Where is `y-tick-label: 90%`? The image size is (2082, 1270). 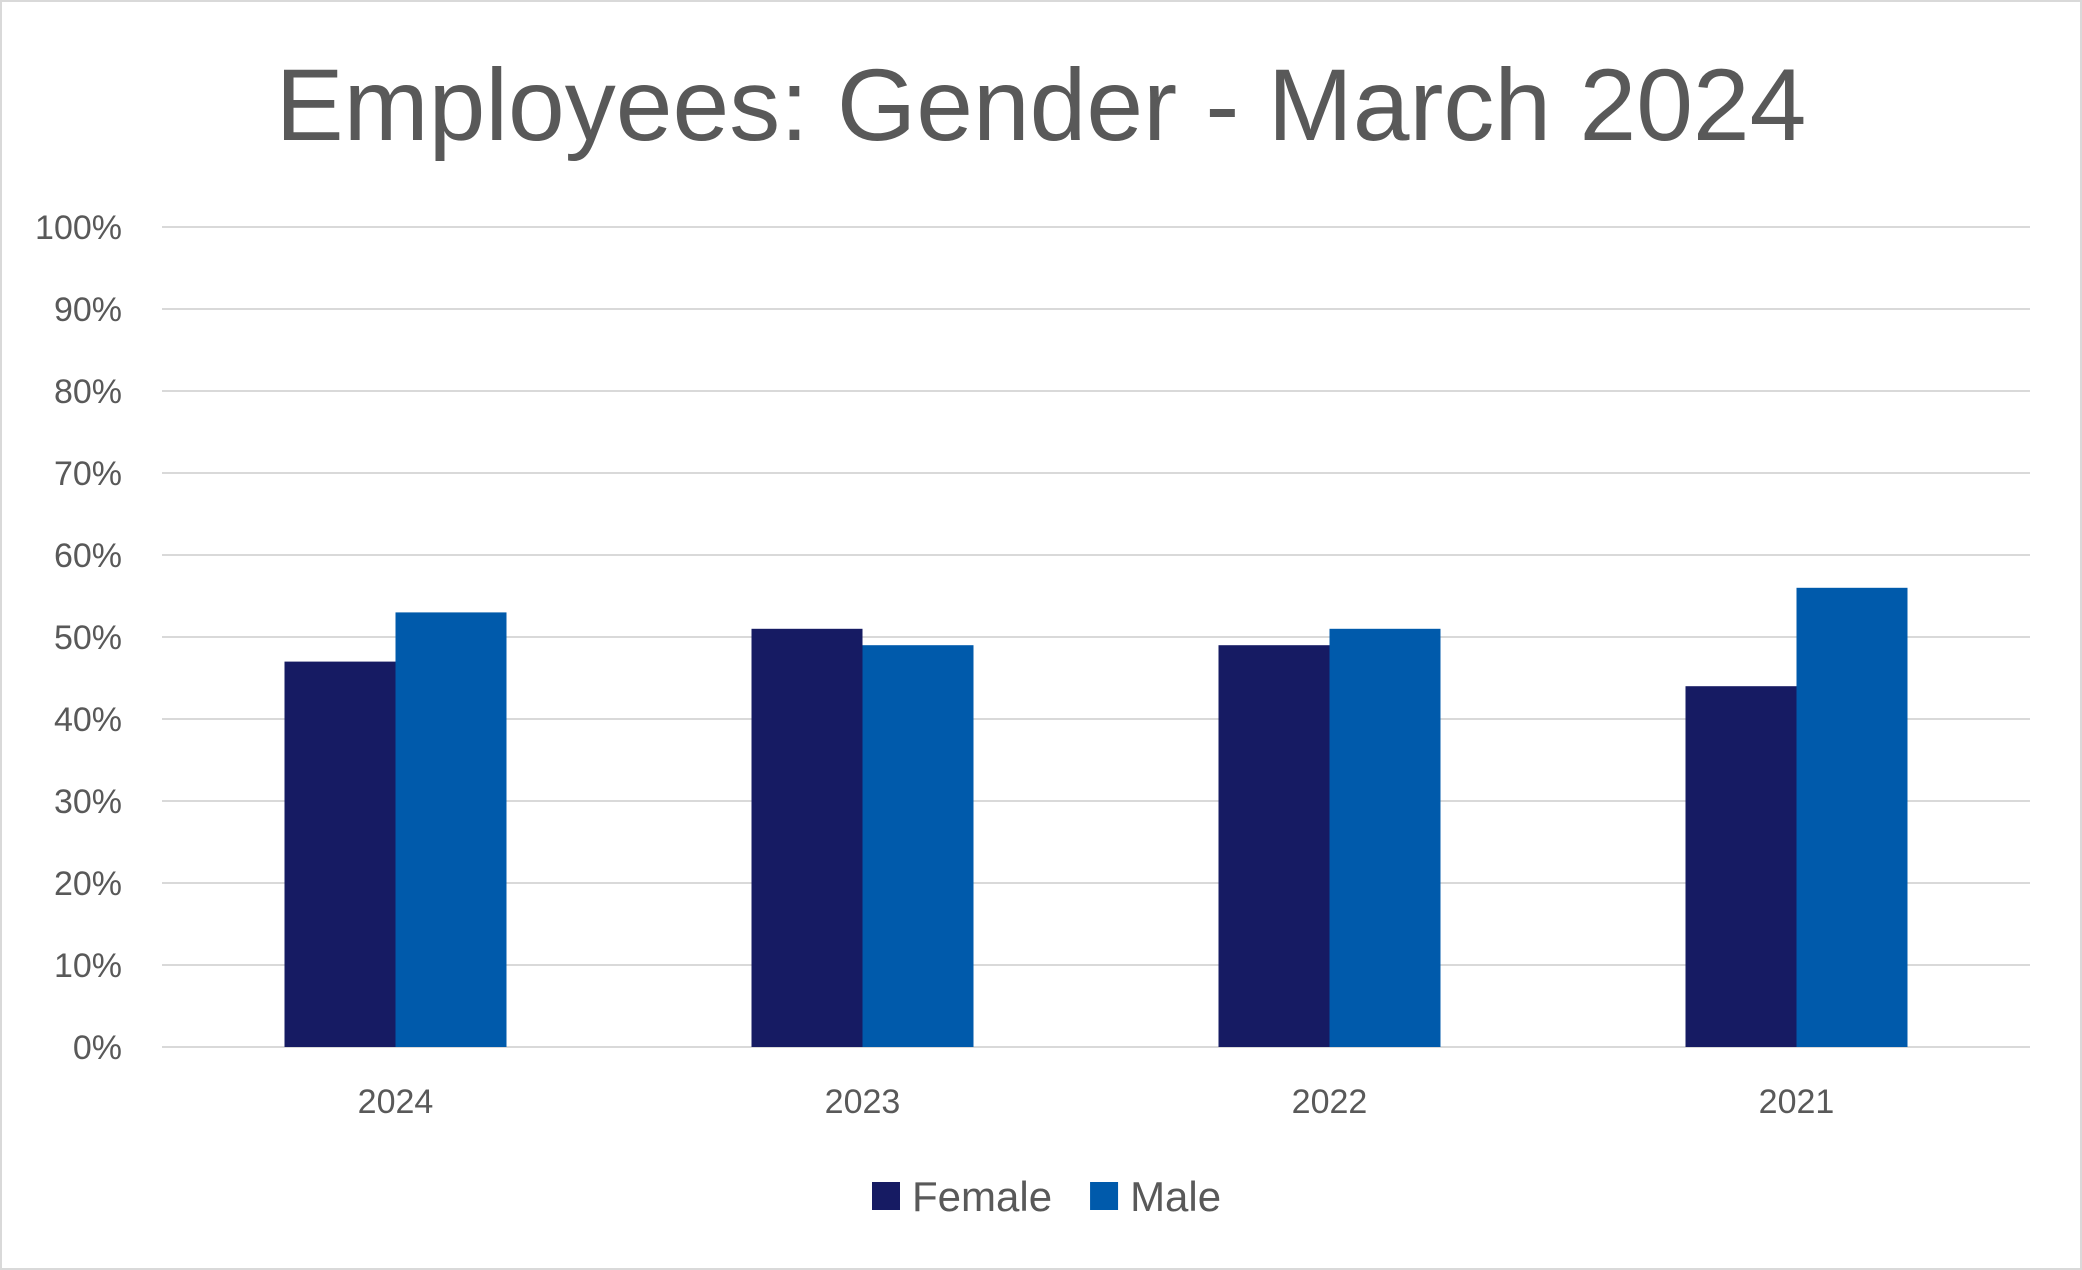
y-tick-label: 90% is located at coordinates (88, 310).